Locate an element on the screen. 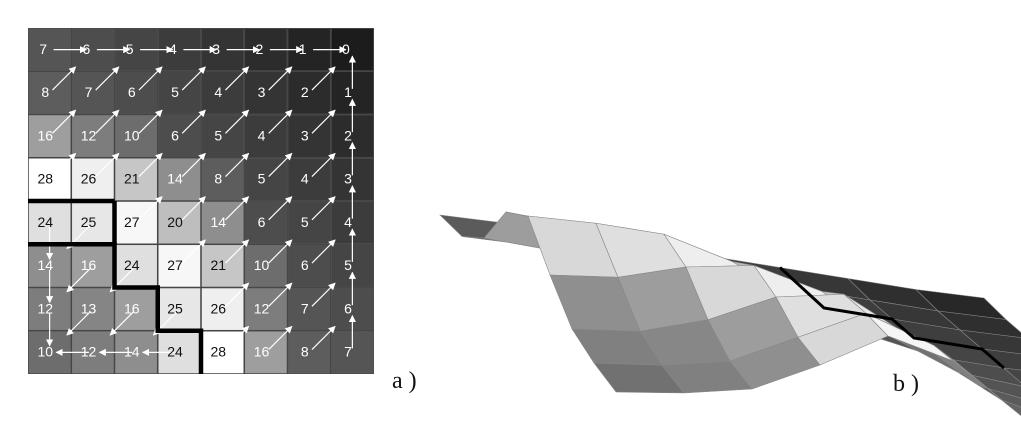 This screenshot has width=1021, height=442. grid-cell-value: 13 is located at coordinates (89, 308).